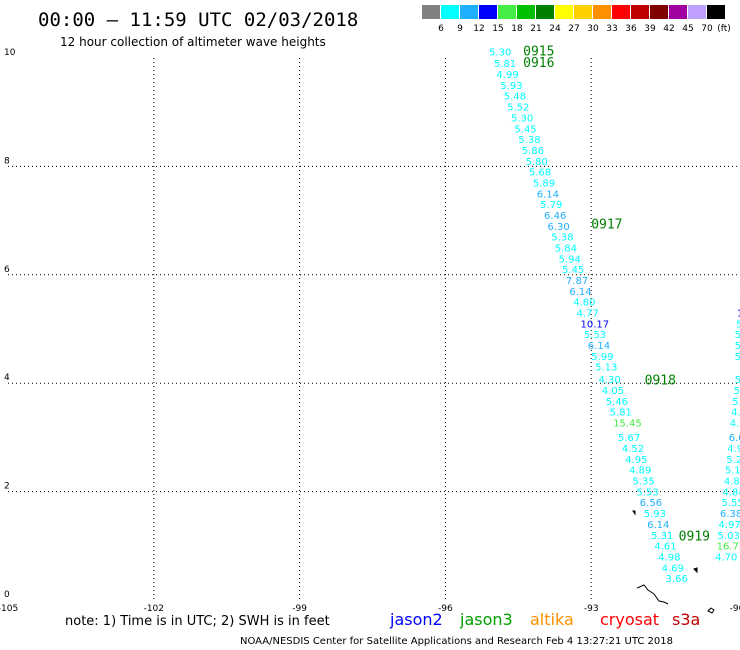  I want to click on wave-height-value: 4.95, so click(636, 460).